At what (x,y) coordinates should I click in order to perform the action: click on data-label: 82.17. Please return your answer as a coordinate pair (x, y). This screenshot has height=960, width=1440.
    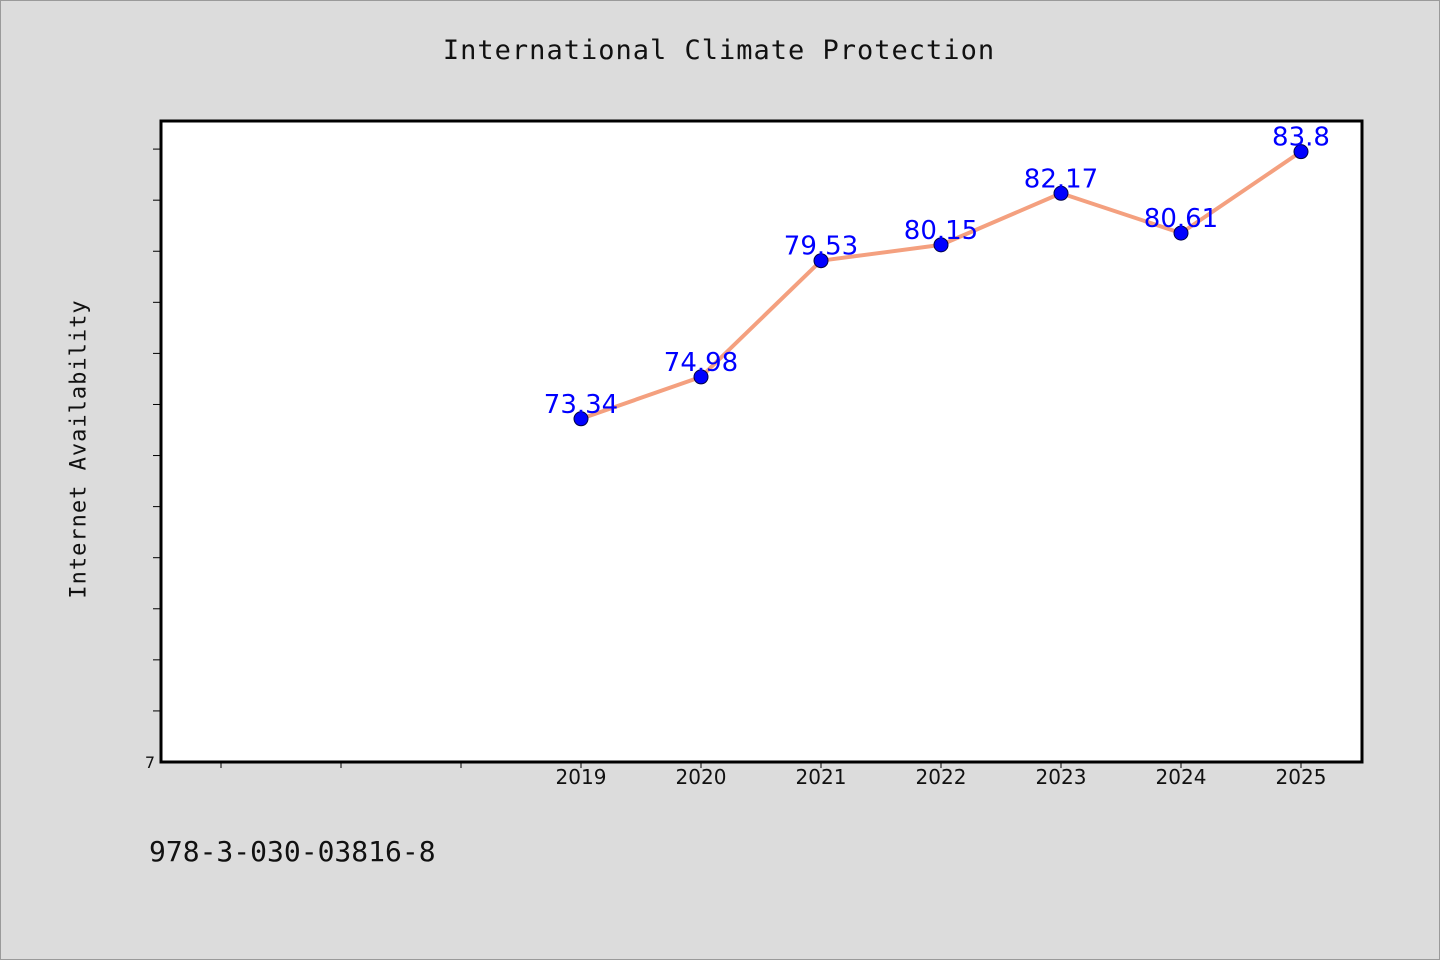
    Looking at the image, I should click on (1061, 179).